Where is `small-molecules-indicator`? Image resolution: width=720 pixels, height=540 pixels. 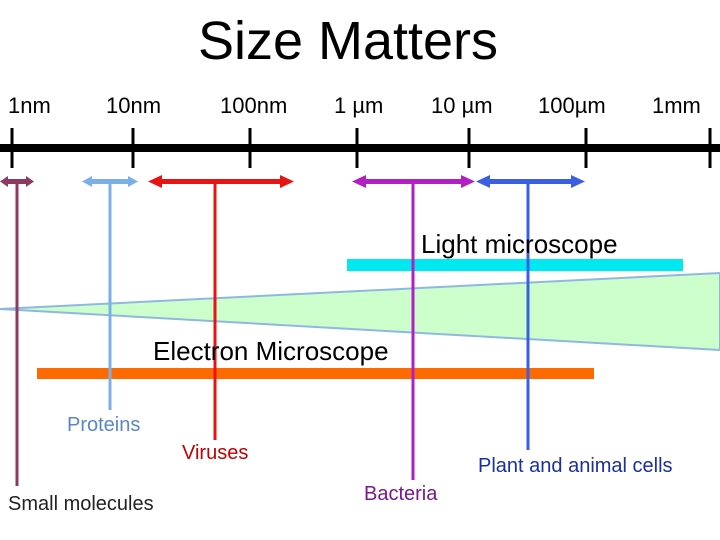 small-molecules-indicator is located at coordinates (17, 331).